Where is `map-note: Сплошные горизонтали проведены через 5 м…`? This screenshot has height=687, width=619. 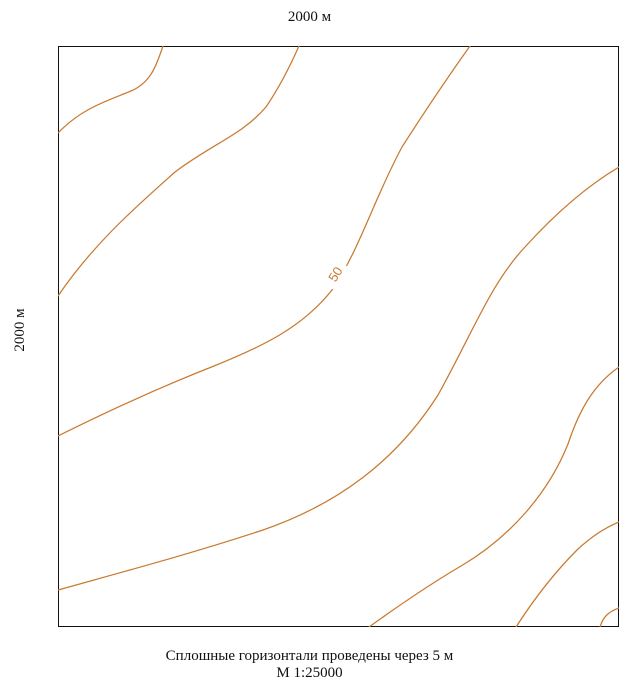
map-note: Сплошные горизонтали проведены через 5 м… is located at coordinates (309, 665).